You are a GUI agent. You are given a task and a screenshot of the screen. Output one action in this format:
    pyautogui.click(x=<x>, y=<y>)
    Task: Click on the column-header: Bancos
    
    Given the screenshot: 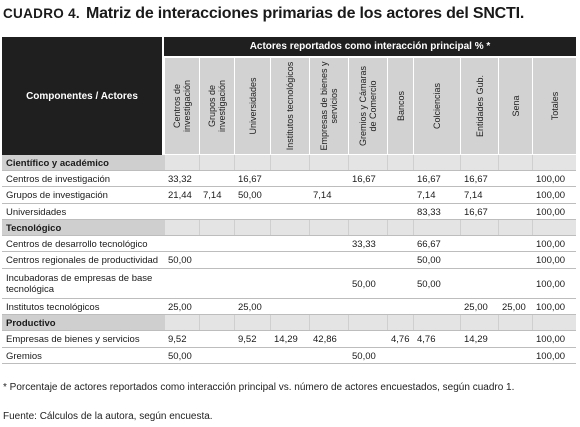 What is the action you would take?
    pyautogui.click(x=400, y=106)
    